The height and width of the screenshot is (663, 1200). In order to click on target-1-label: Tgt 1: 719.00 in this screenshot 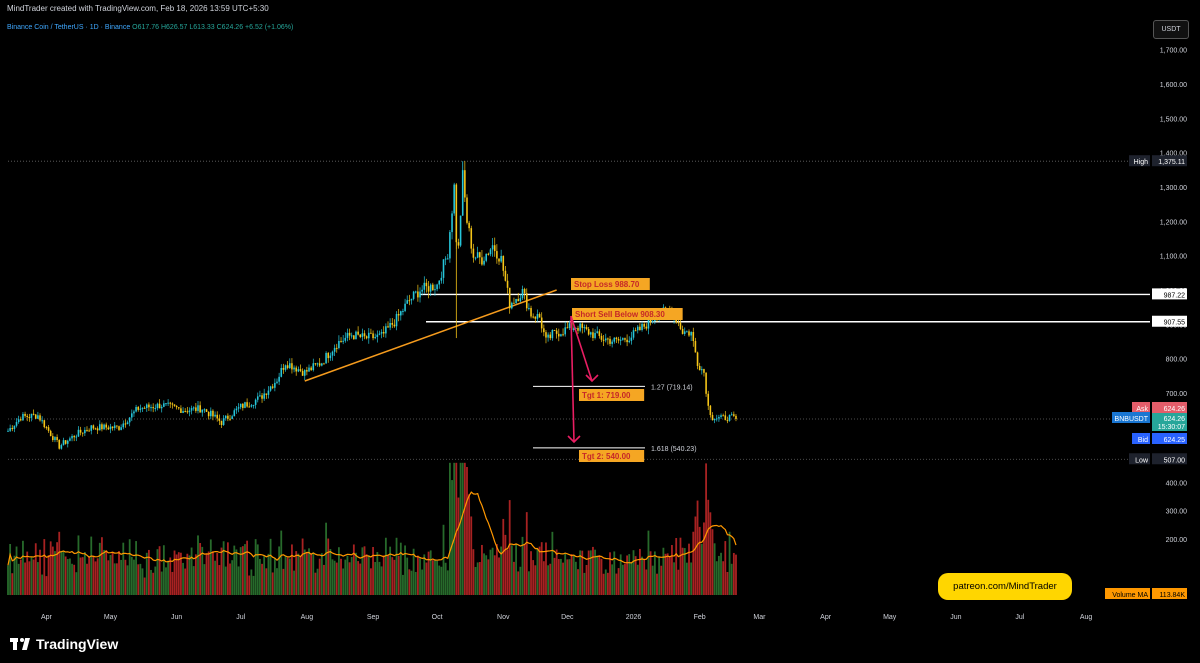, I will do `click(606, 395)`.